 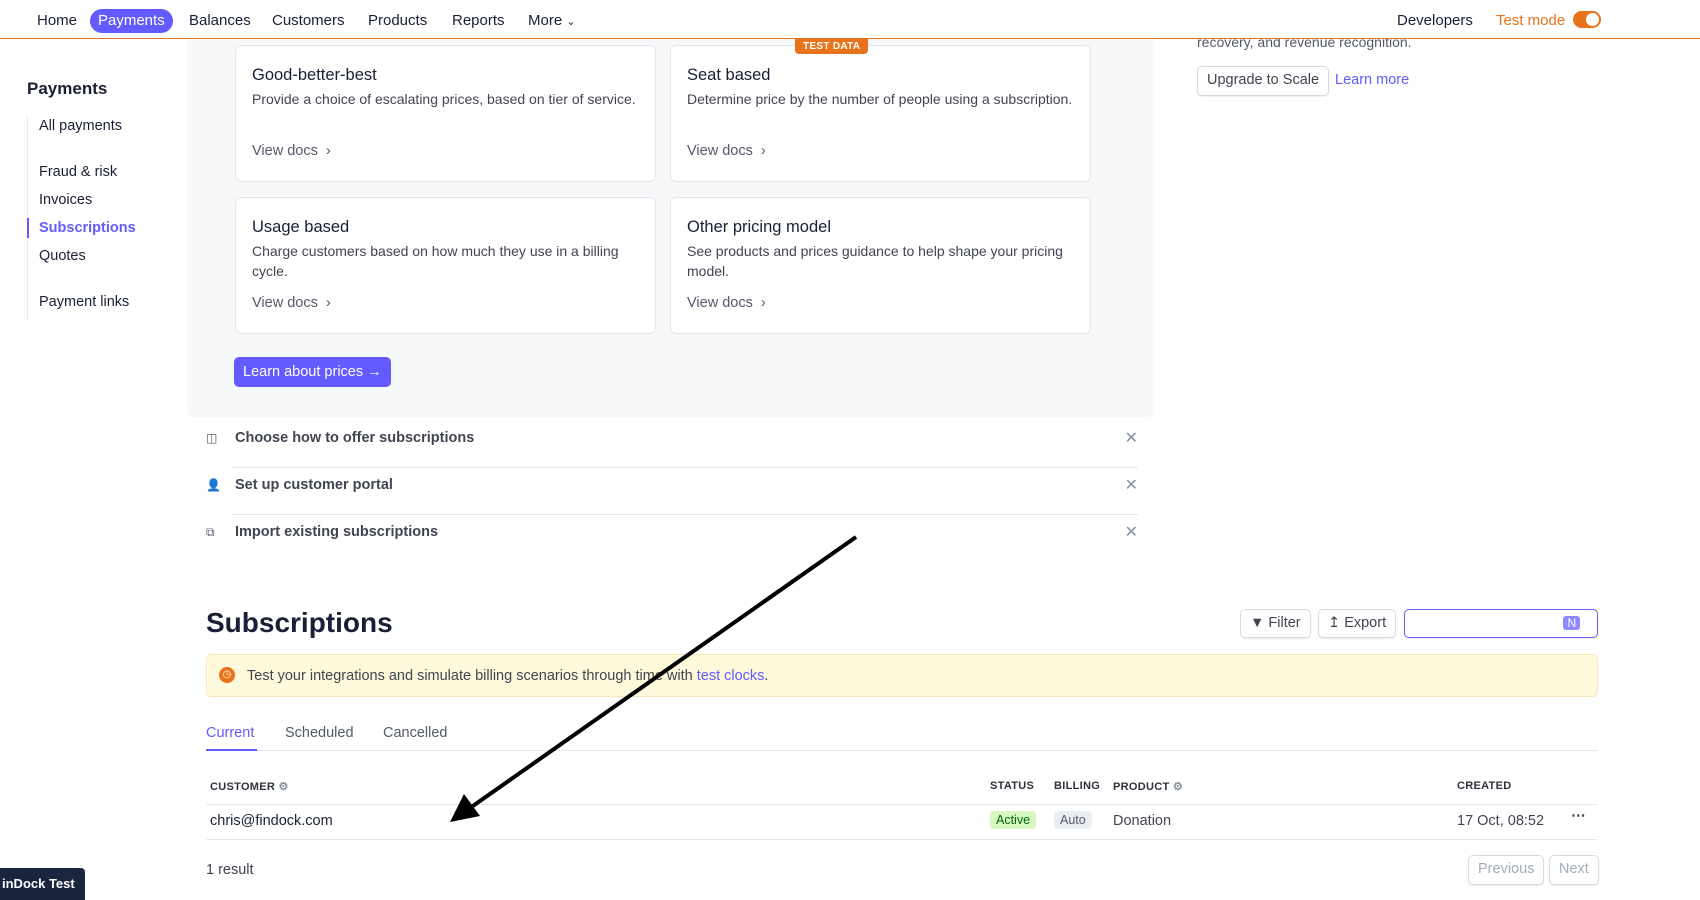 What do you see at coordinates (571, 22) in the screenshot?
I see `chevron-down-icon: ⌄` at bounding box center [571, 22].